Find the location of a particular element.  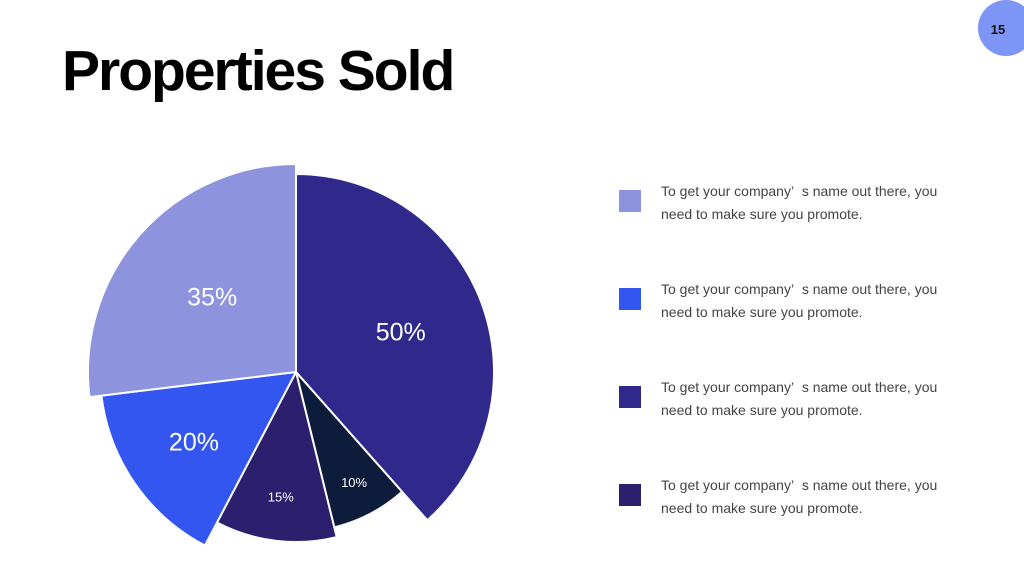

chart-title: Properties Sold is located at coordinates (258, 71).